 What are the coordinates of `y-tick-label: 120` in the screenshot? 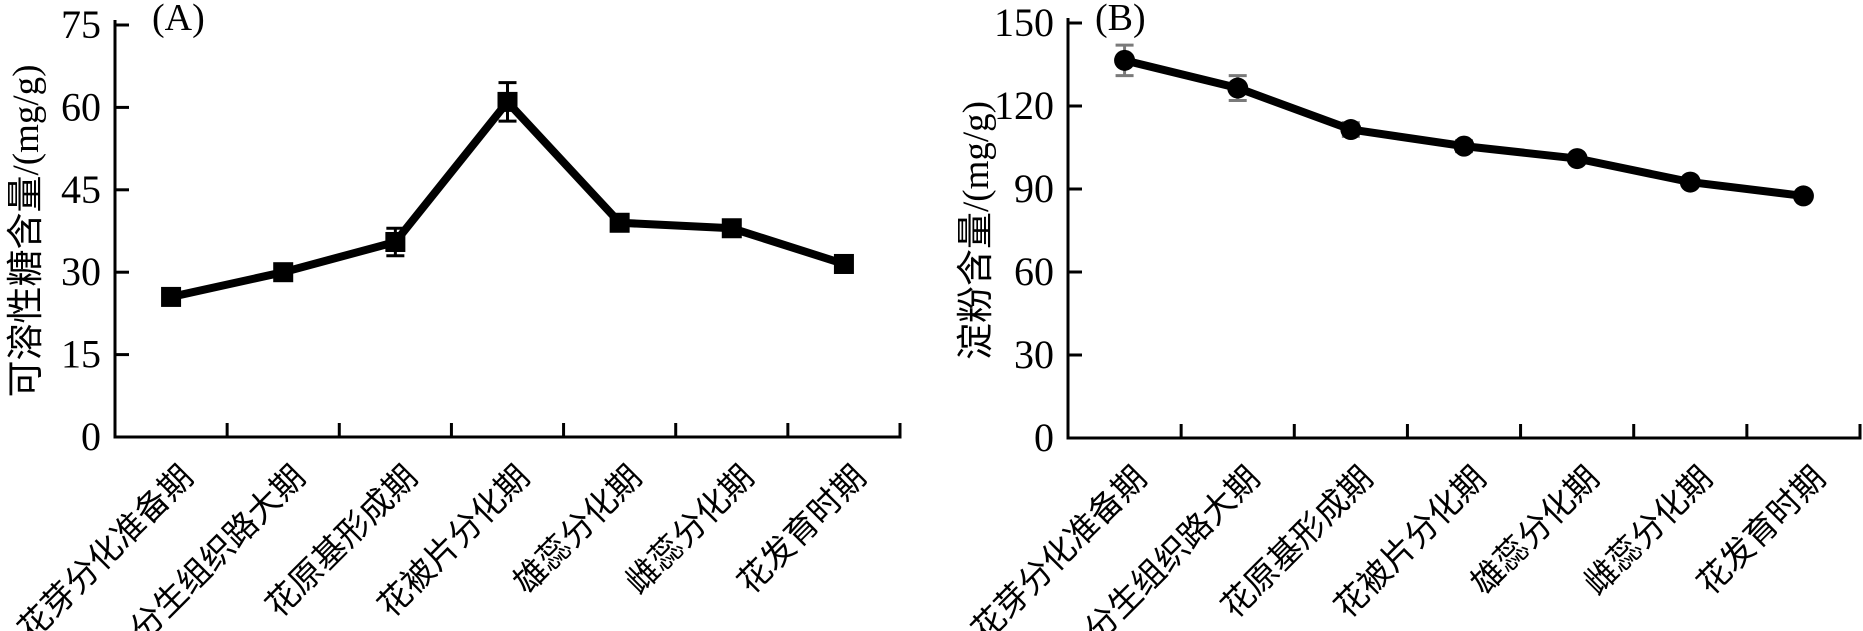 It's located at (1024, 105).